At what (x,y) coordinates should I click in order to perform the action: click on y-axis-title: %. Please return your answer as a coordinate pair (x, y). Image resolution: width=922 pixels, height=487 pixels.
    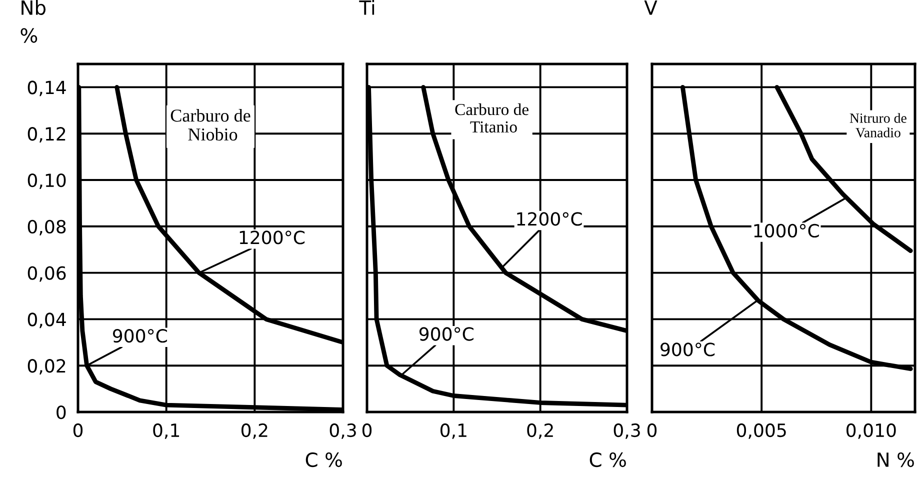
    Looking at the image, I should click on (29, 35).